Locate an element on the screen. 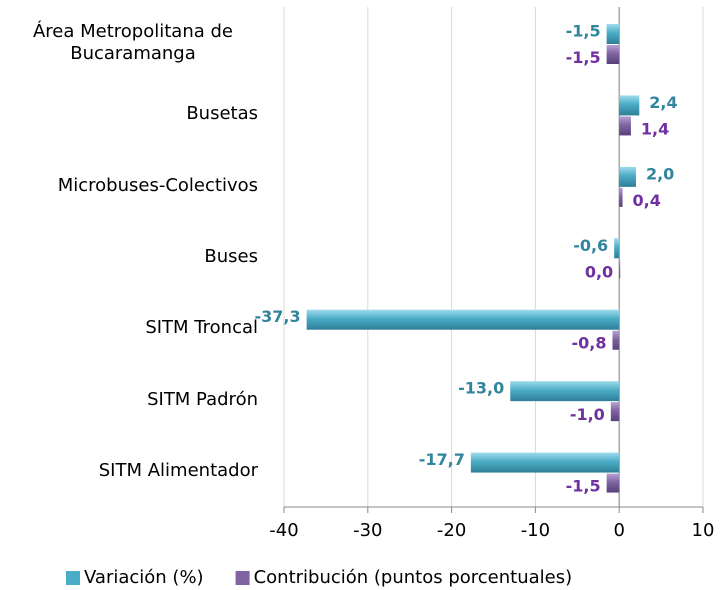  x-tick-label: -10 is located at coordinates (535, 530).